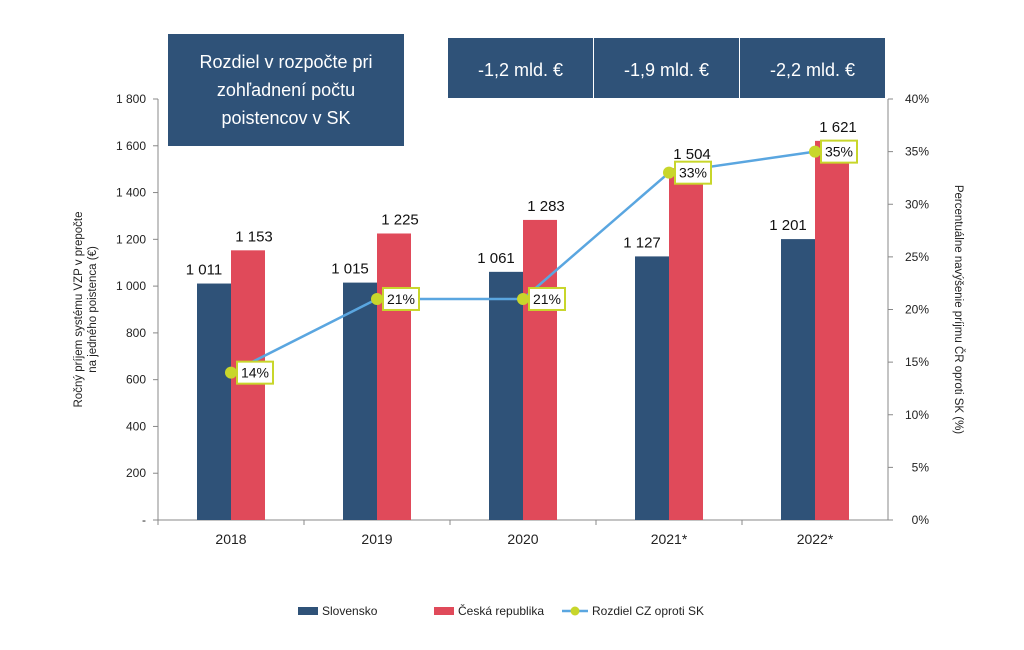 Image resolution: width=1024 pixels, height=650 pixels. Describe the element at coordinates (444, 611) in the screenshot. I see `legend-swatch-ceska-republika` at that location.